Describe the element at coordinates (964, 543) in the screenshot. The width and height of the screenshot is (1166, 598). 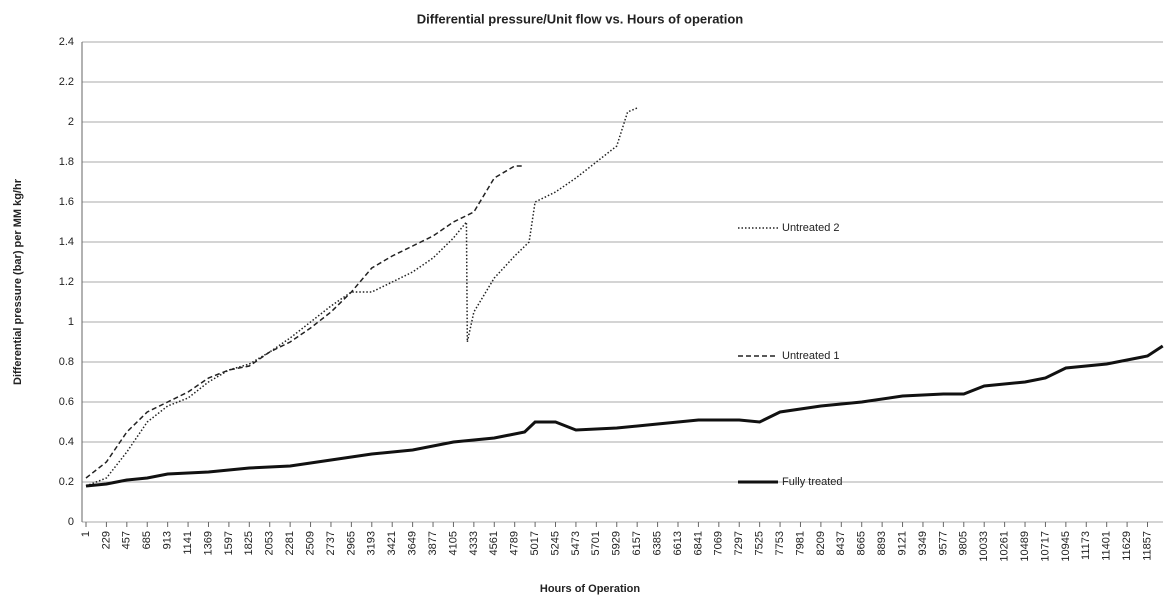
I see `x-tick-label: 9805` at that location.